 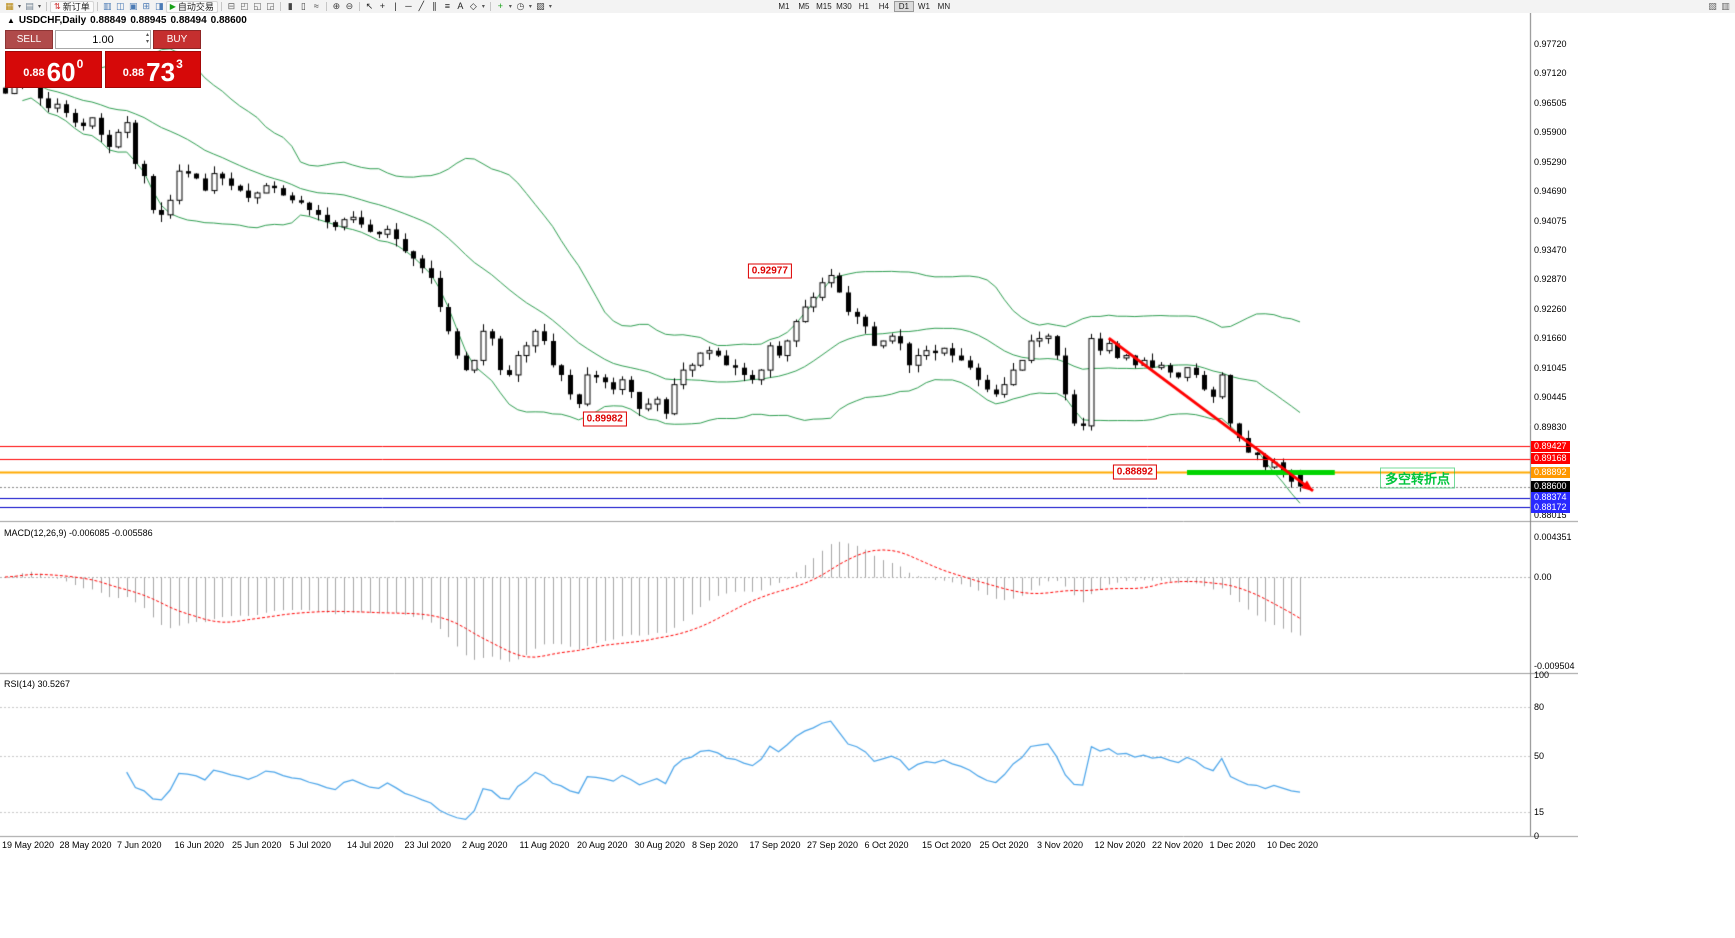 I want to click on fibonacci-icon: ≡, so click(x=447, y=6).